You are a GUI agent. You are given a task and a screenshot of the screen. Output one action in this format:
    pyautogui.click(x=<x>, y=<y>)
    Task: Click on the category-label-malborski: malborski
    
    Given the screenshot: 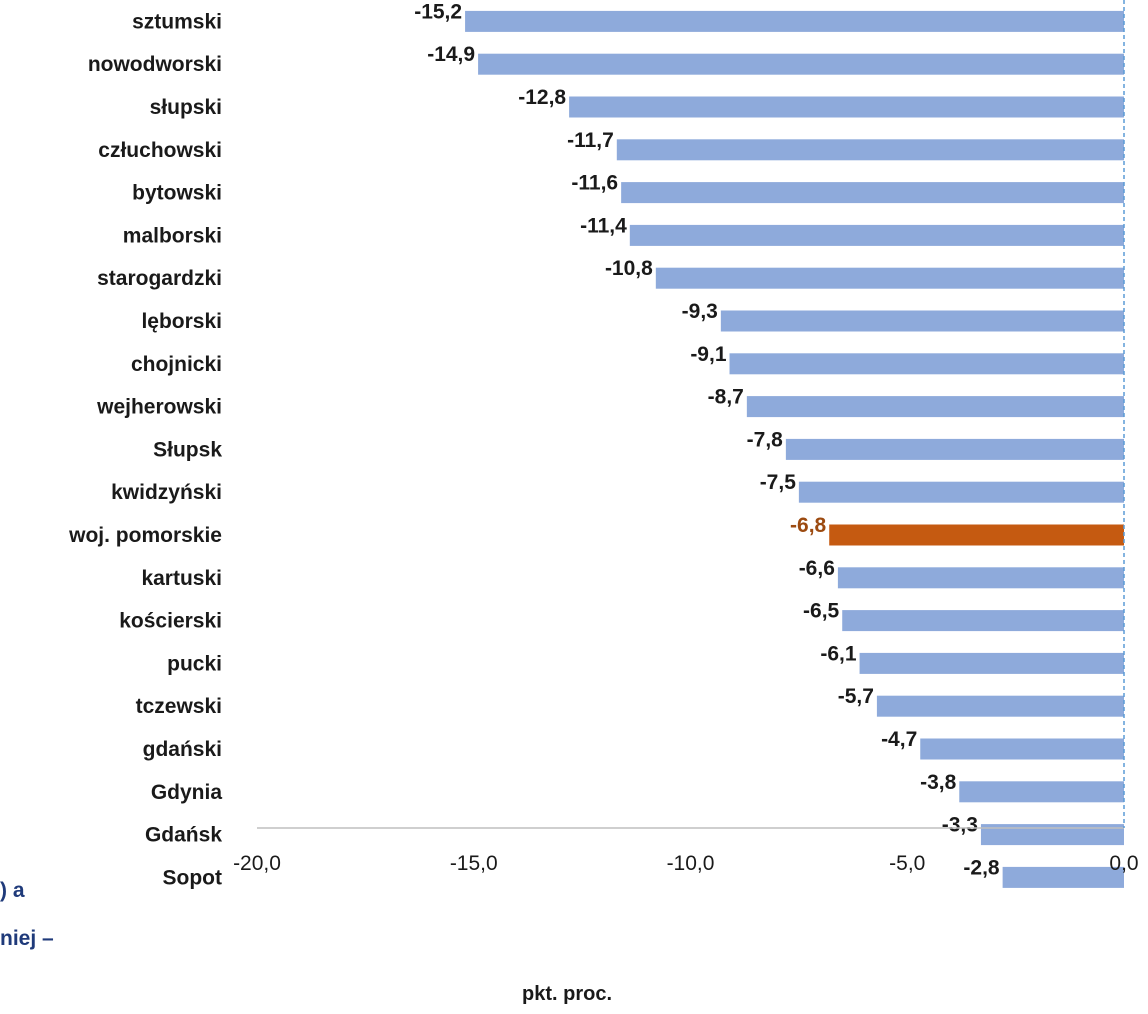 What is the action you would take?
    pyautogui.click(x=172, y=235)
    